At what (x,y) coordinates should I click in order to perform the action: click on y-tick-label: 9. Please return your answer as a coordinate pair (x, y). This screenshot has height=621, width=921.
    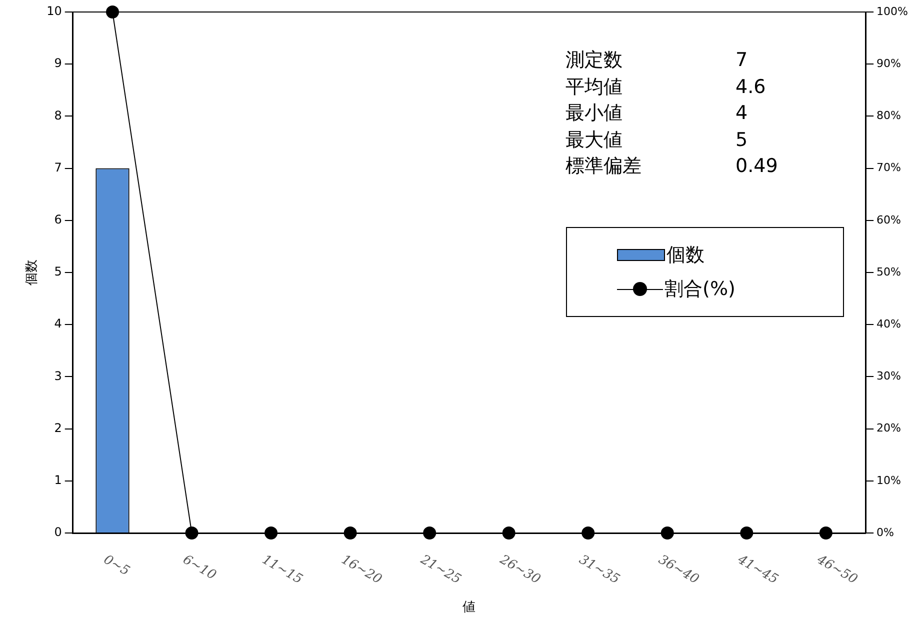
    Looking at the image, I should click on (58, 63).